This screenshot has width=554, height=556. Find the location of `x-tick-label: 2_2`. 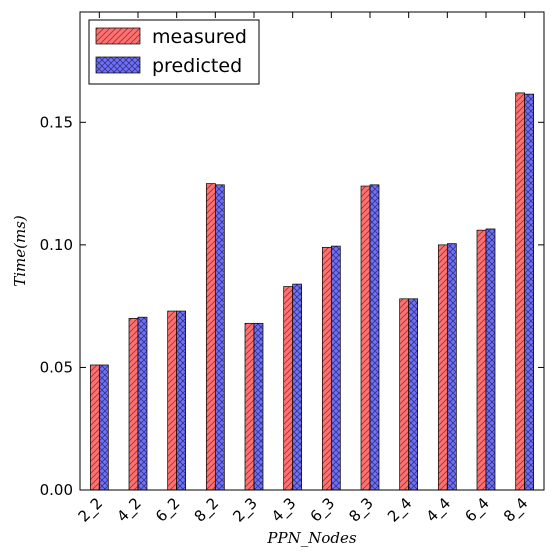

x-tick-label: 2_2 is located at coordinates (91, 510).